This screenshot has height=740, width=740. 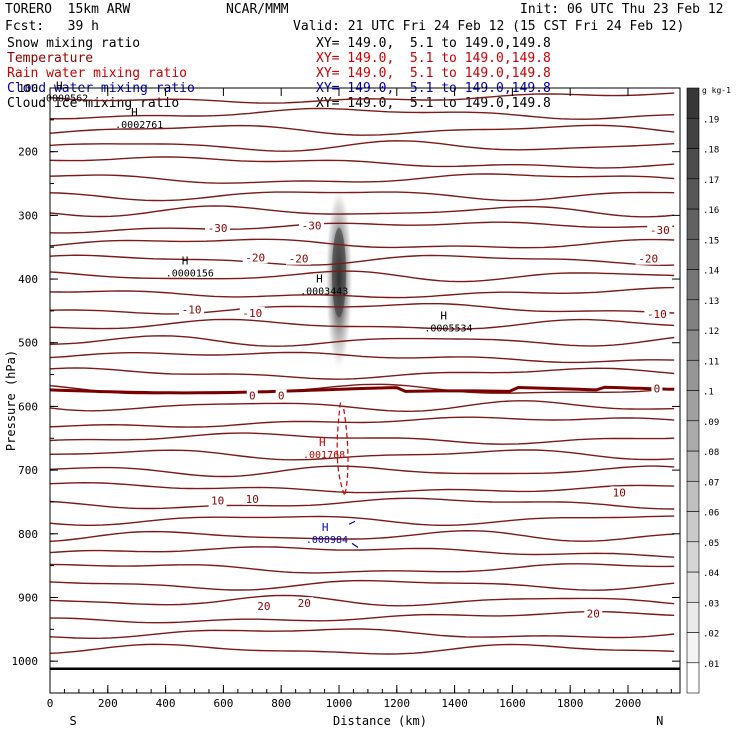 What do you see at coordinates (454, 703) in the screenshot?
I see `x-tick-label: 1400` at bounding box center [454, 703].